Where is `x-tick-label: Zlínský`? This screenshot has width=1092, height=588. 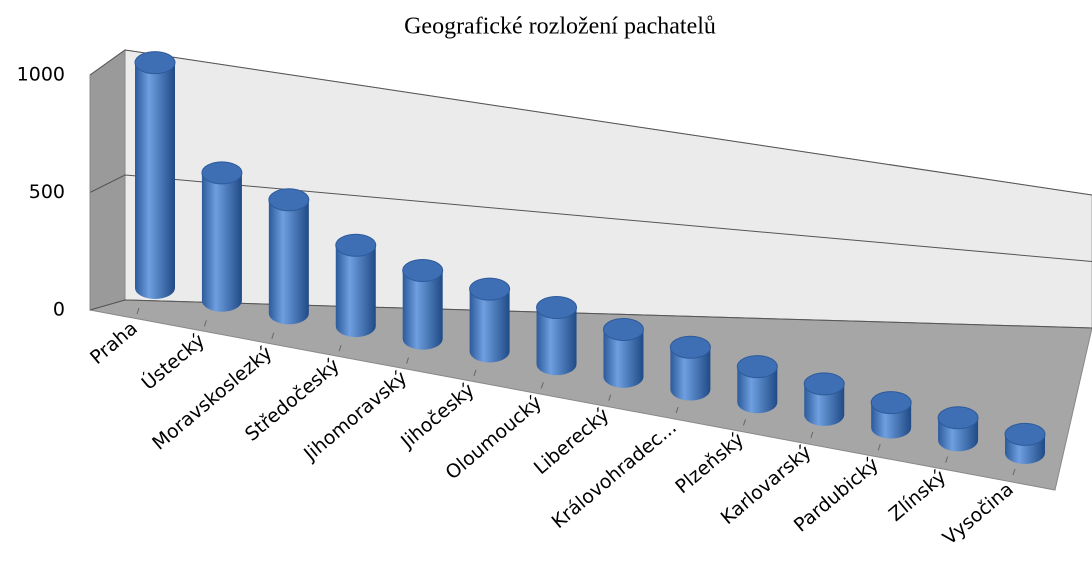 x-tick-label: Zlínský is located at coordinates (918, 496).